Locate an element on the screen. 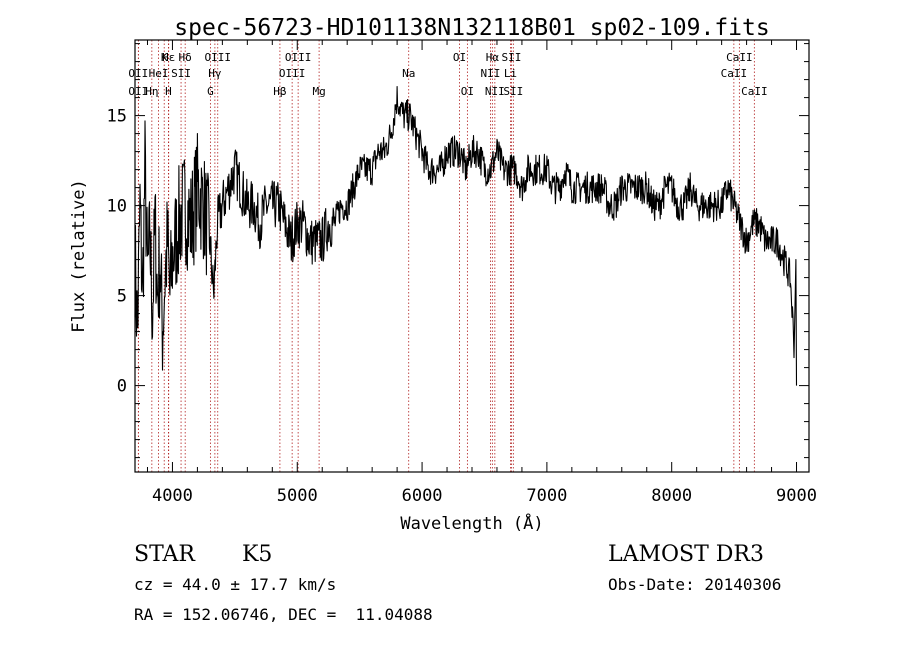  line-label-17: OI is located at coordinates (459, 57).